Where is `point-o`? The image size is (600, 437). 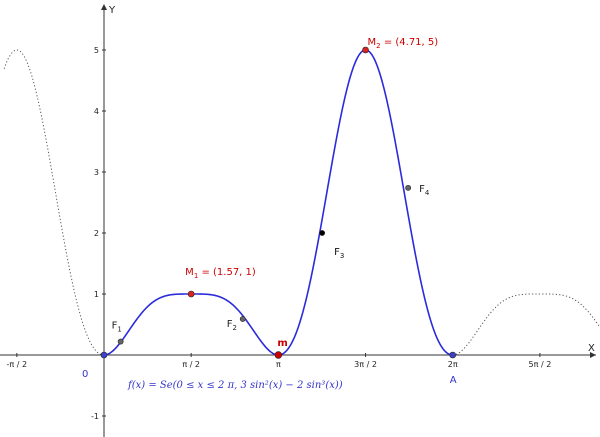
point-o is located at coordinates (104, 355).